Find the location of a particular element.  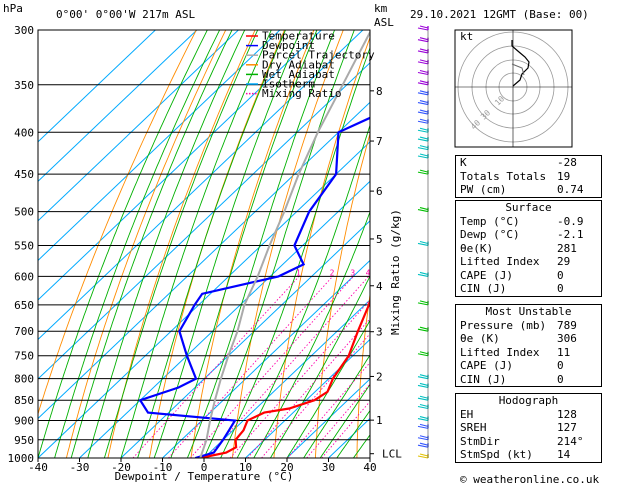

pressure-tick-label: 350 is located at coordinates (24, 85).